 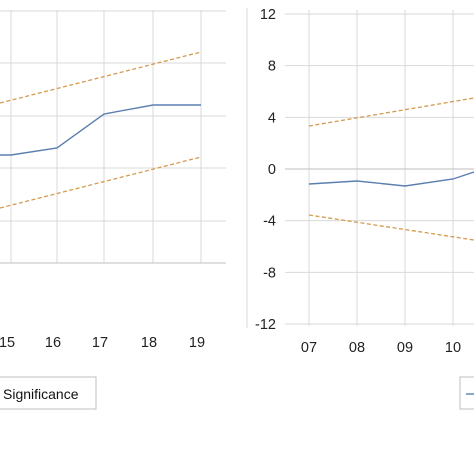 I want to click on right-y-tick-labels: 12 8 4 0 -4 -8 -12, so click(x=265, y=170).